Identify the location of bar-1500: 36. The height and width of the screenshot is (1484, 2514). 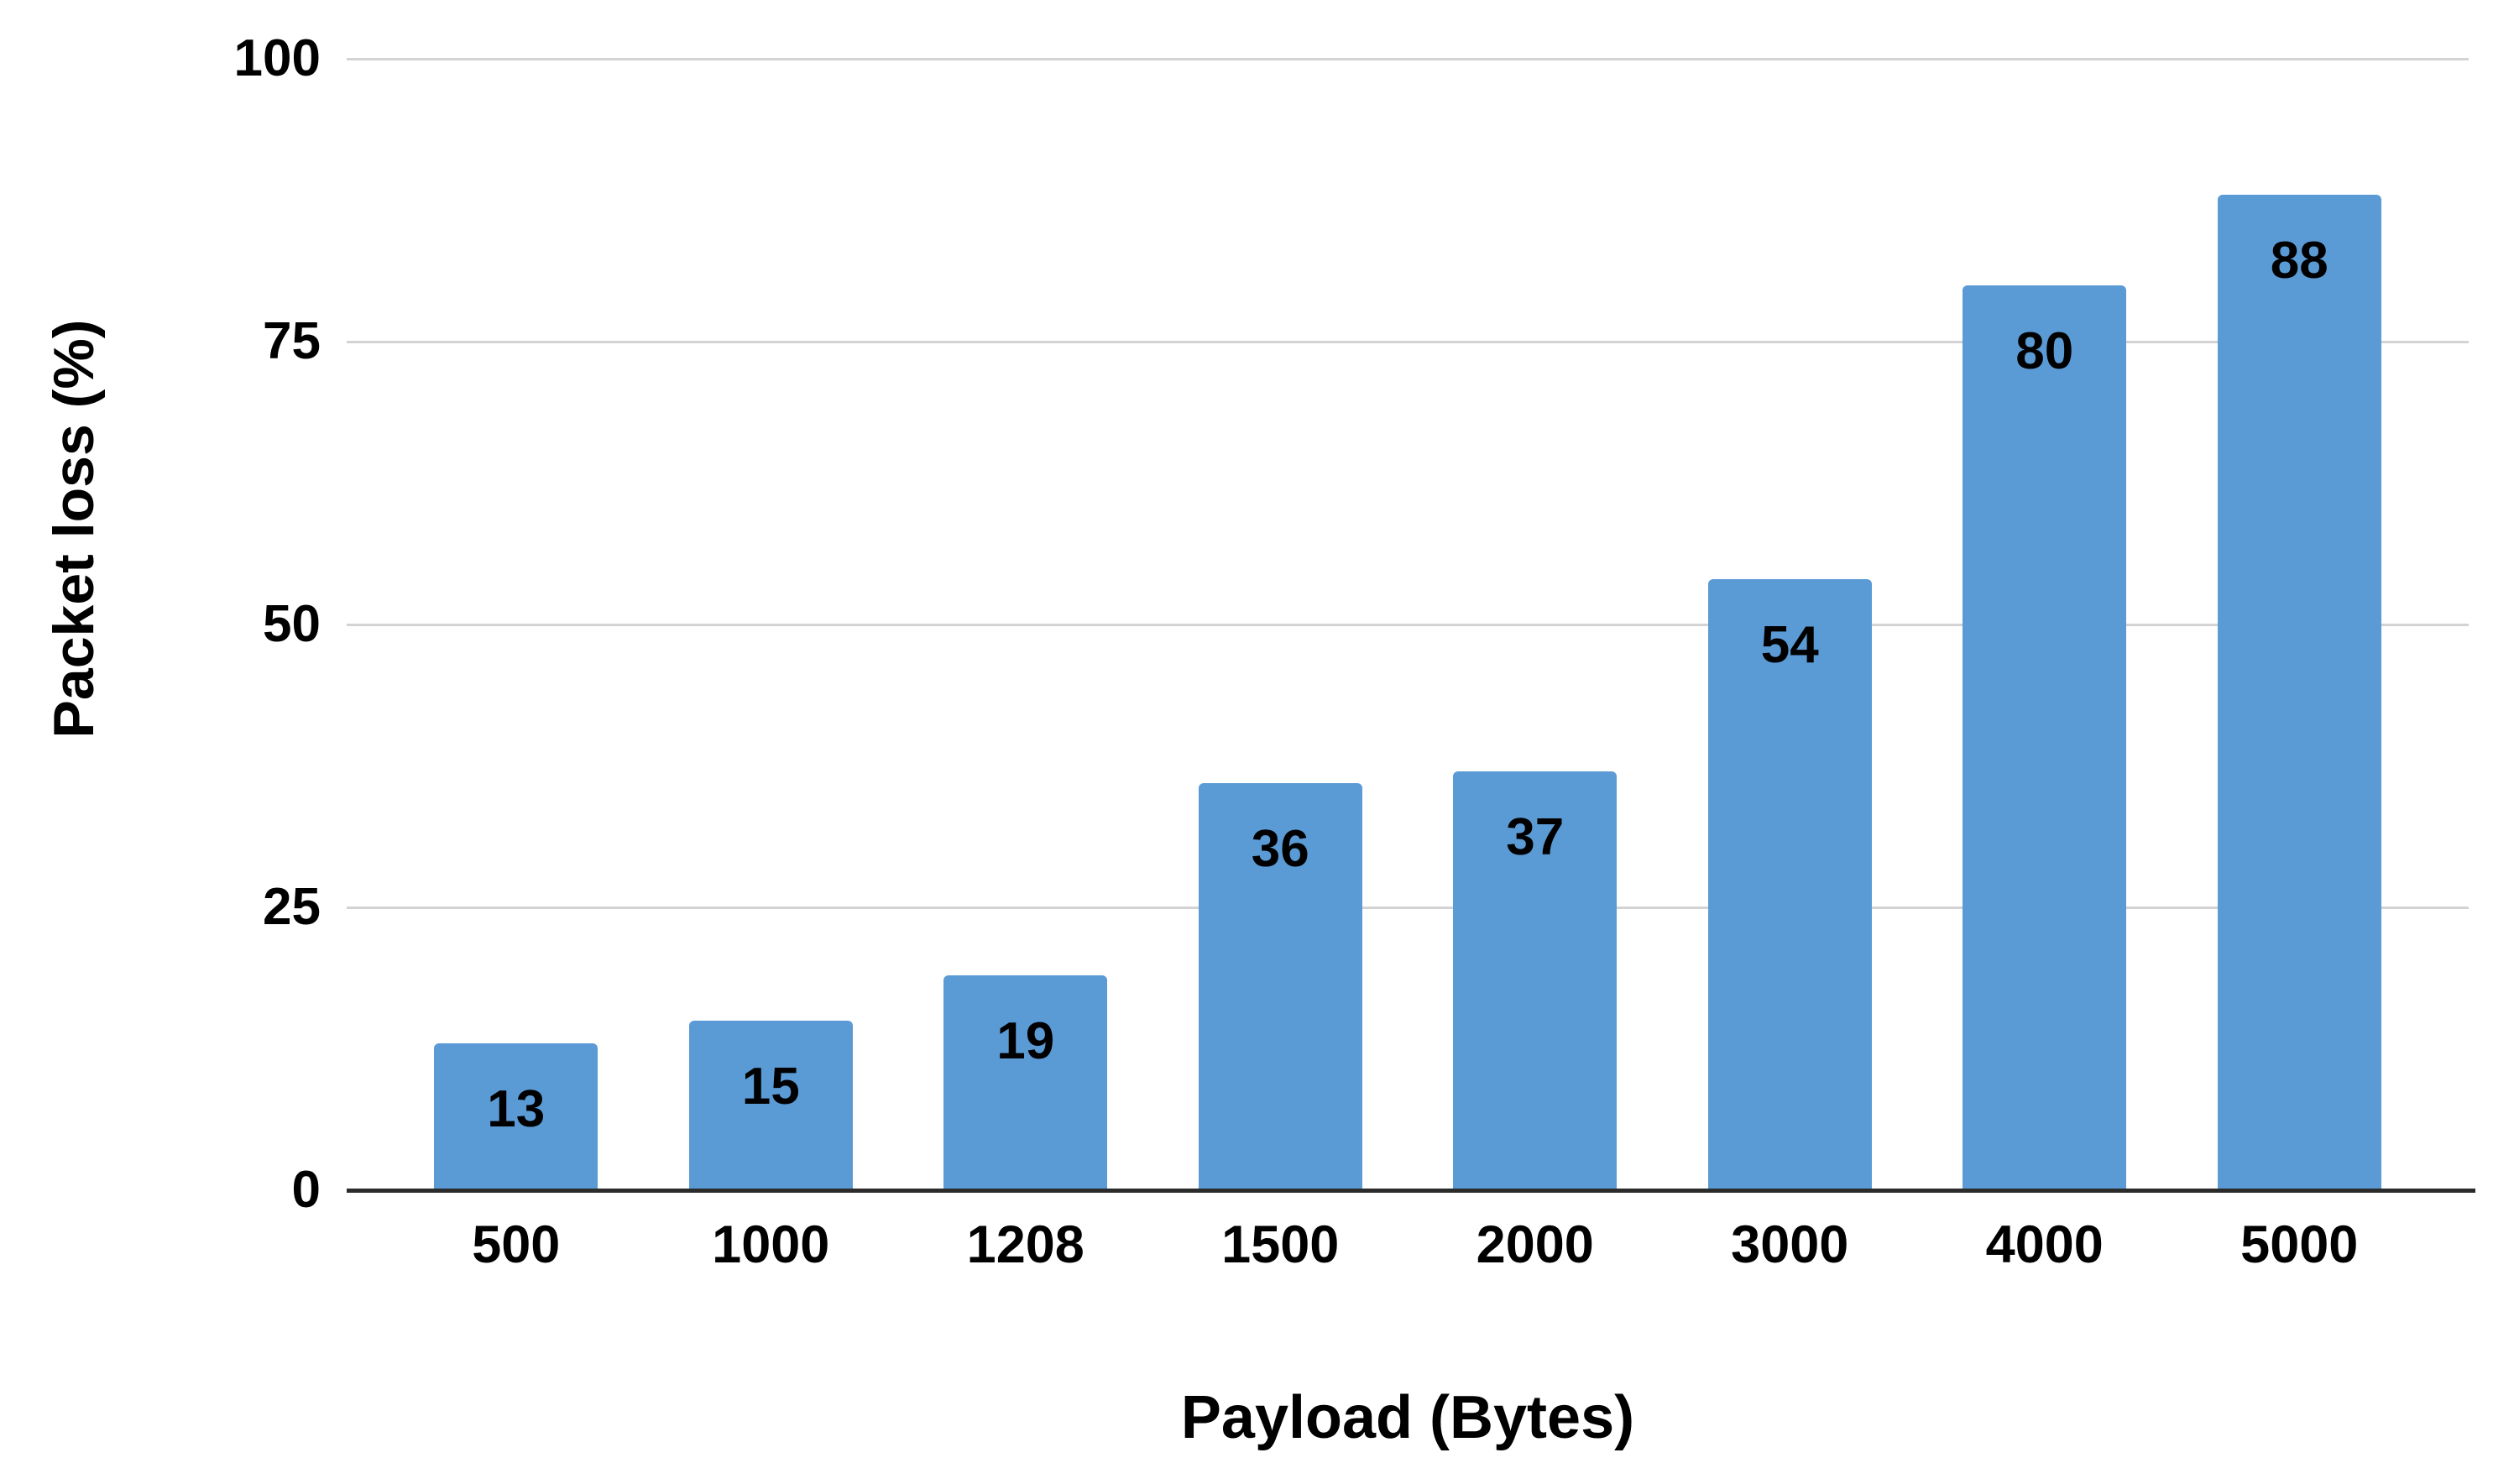
(1280, 986).